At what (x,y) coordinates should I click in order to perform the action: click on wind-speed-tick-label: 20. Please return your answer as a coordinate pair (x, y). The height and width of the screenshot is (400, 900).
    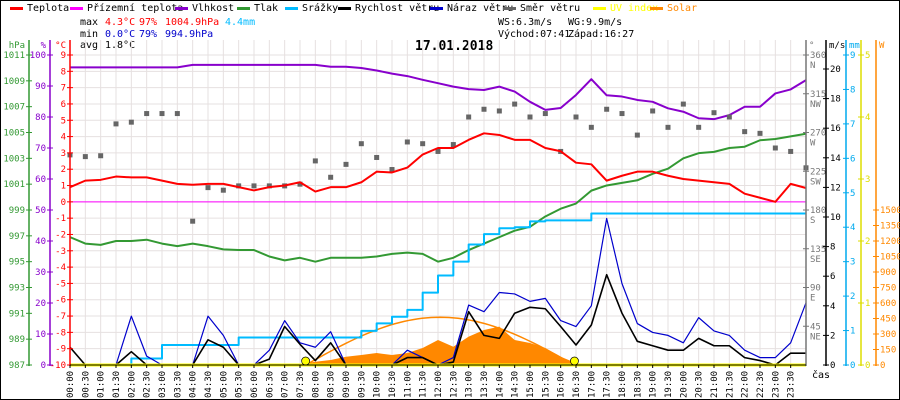
    Looking at the image, I should click on (835, 70).